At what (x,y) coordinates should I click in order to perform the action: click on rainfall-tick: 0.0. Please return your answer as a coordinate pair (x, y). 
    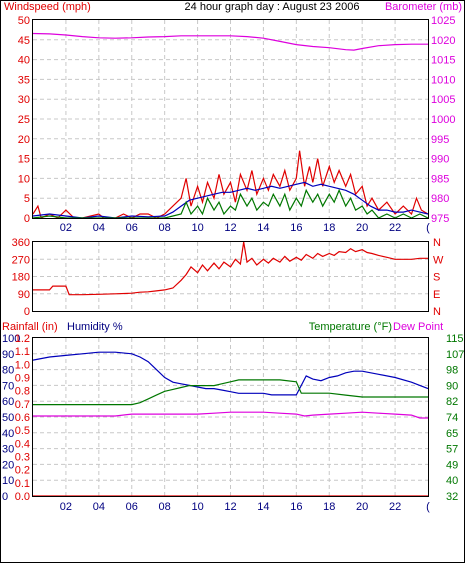
    Looking at the image, I should click on (22, 497).